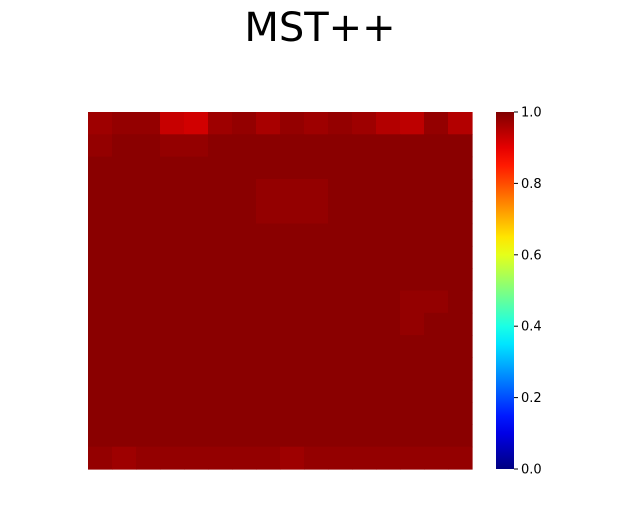  What do you see at coordinates (531, 327) in the screenshot?
I see `colorbar-tick-label: 0.4` at bounding box center [531, 327].